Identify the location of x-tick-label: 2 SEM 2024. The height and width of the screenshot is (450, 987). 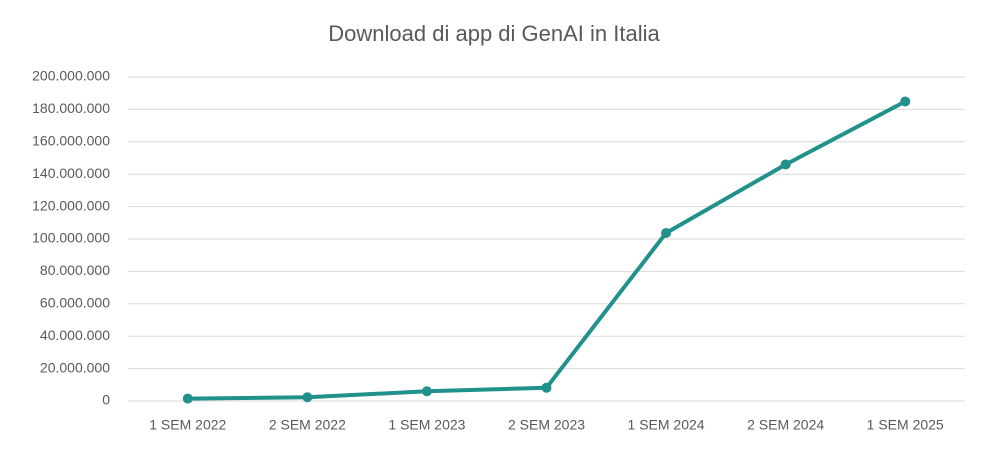
(785, 425).